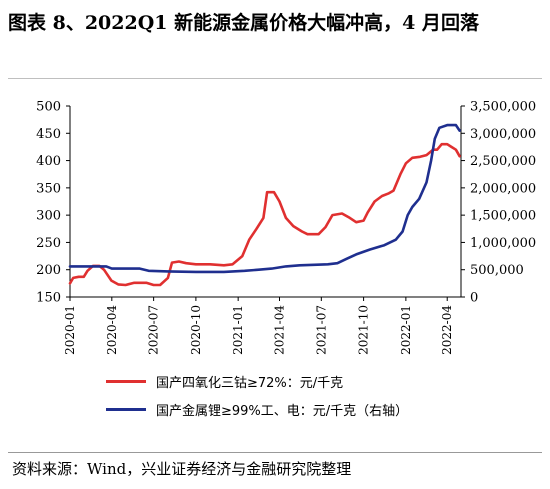 Image resolution: width=550 pixels, height=489 pixels. What do you see at coordinates (48, 134) in the screenshot?
I see `y-left-tick-label: 450` at bounding box center [48, 134].